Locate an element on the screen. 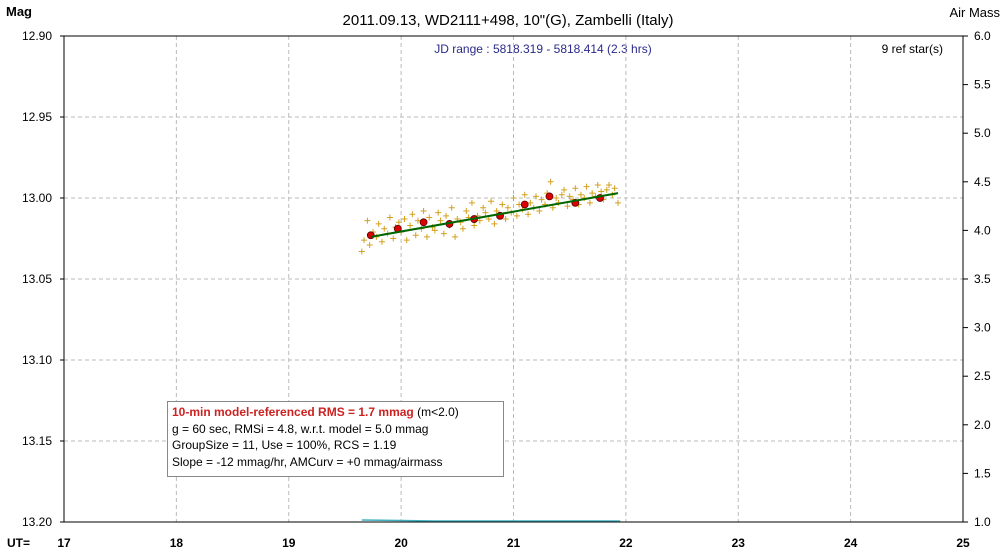 The width and height of the screenshot is (1007, 559). y2-tick-label: 2.5 is located at coordinates (982, 376).